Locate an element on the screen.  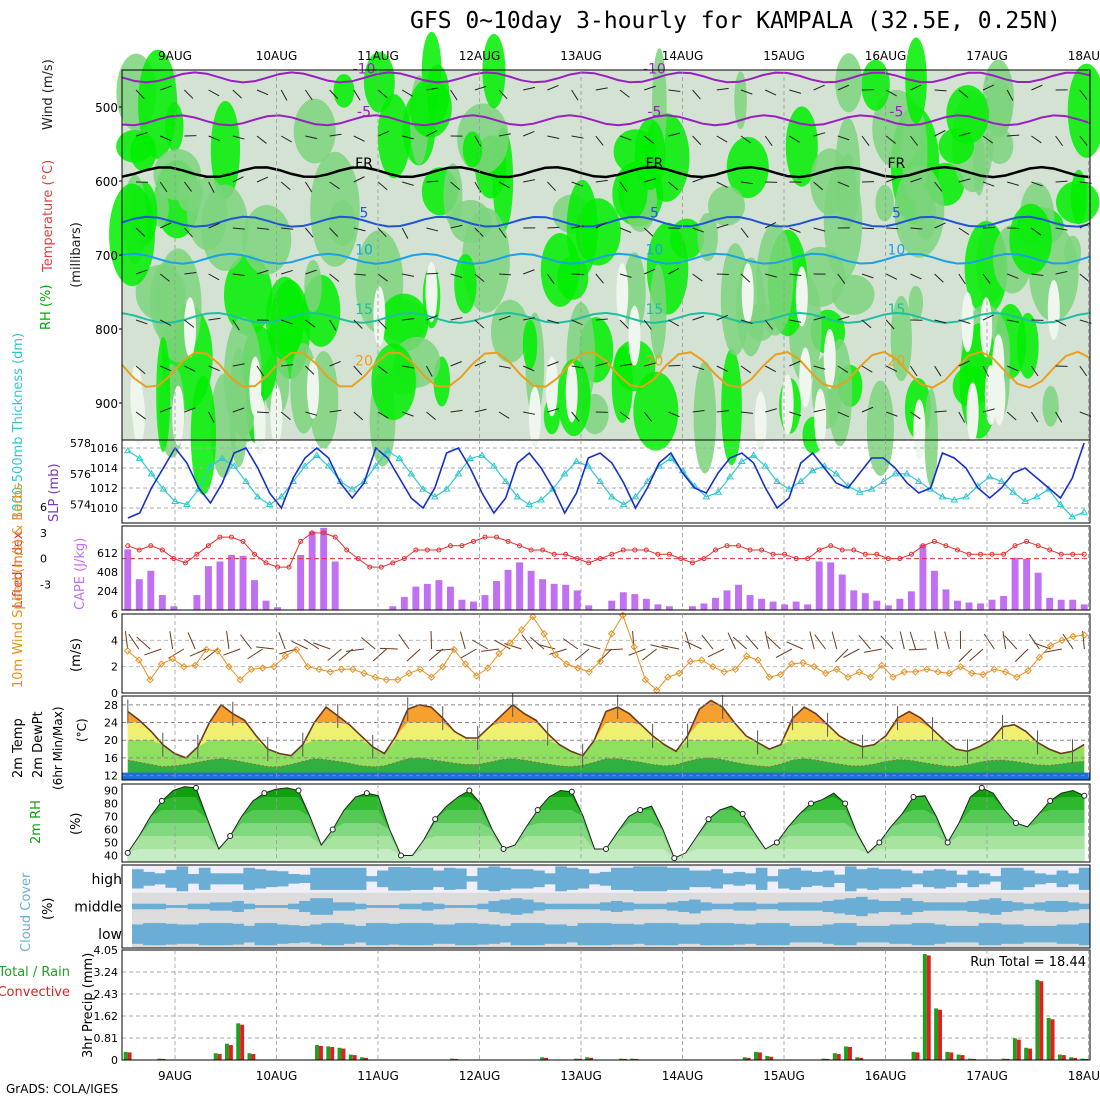
wind-tick-label: 2 is located at coordinates (114, 667).